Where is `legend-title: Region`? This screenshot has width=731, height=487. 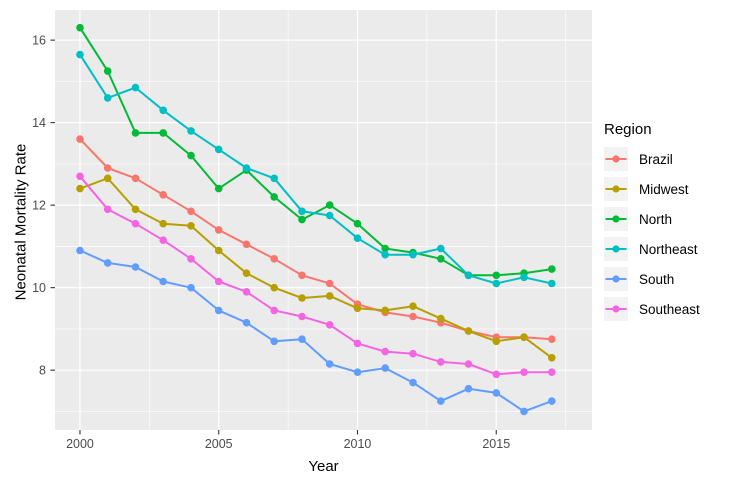 legend-title: Region is located at coordinates (628, 129).